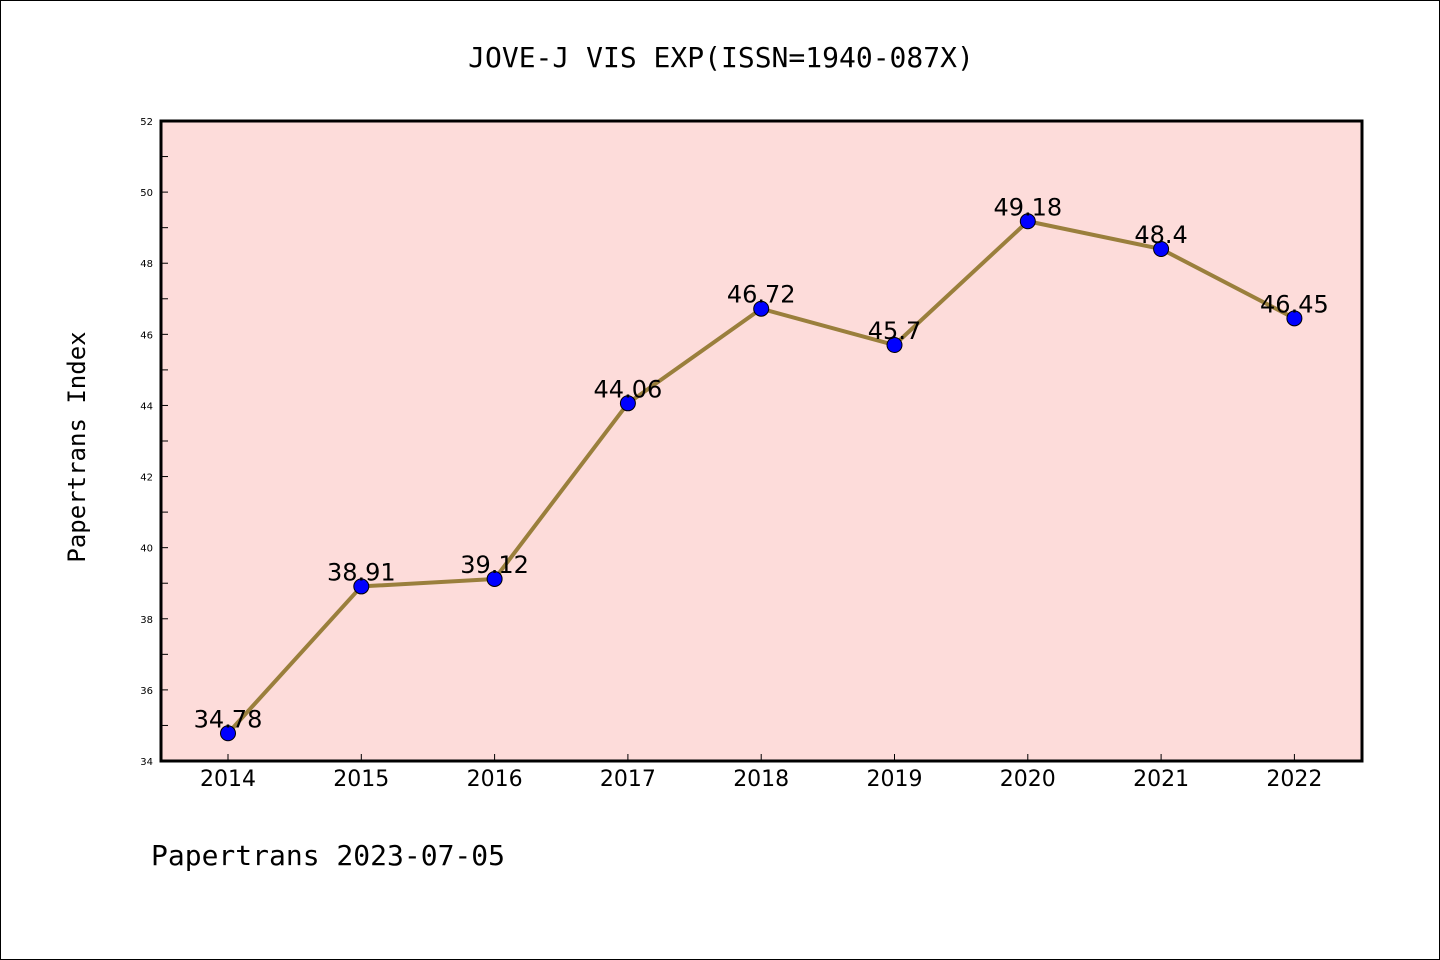 This screenshot has height=960, width=1440. I want to click on x-tick-label: 2021, so click(1161, 779).